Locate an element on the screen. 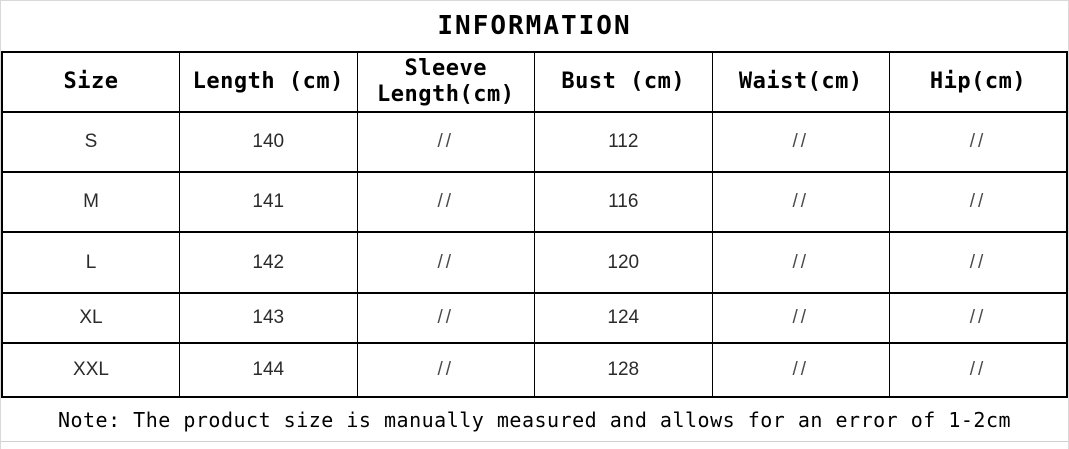  table-row-xl: XL 143 // 124 // // is located at coordinates (534, 318).